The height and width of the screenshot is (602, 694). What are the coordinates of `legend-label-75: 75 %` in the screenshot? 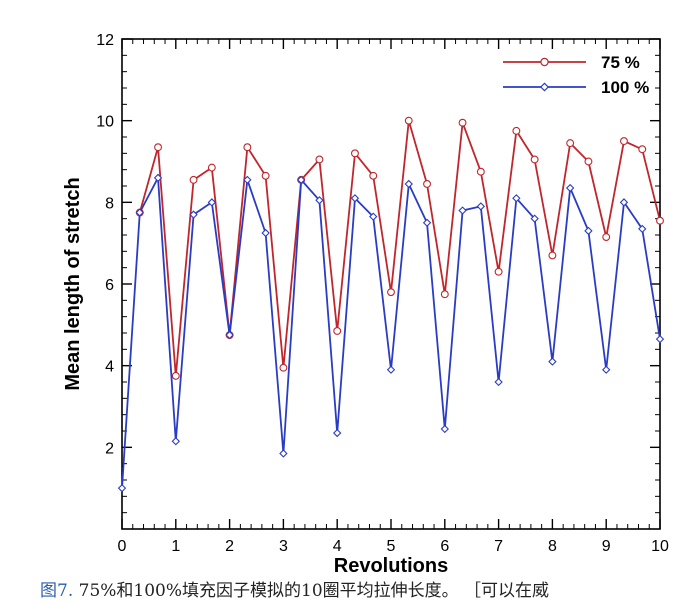 It's located at (620, 62).